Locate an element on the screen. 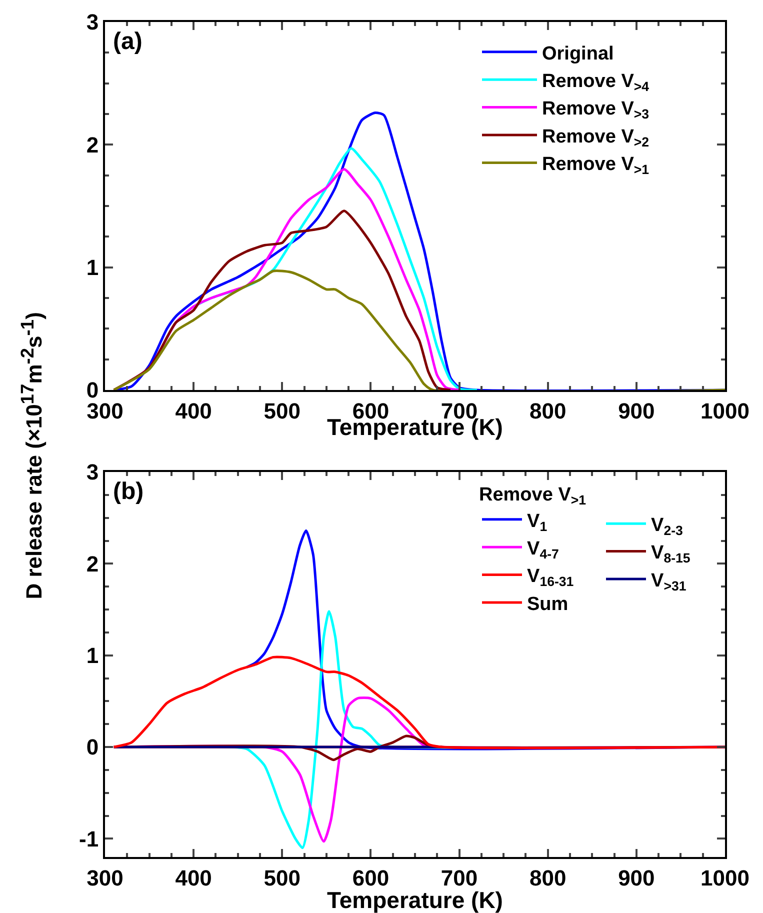 Image resolution: width=763 pixels, height=913 pixels. chart-title: (a) is located at coordinates (127, 41).